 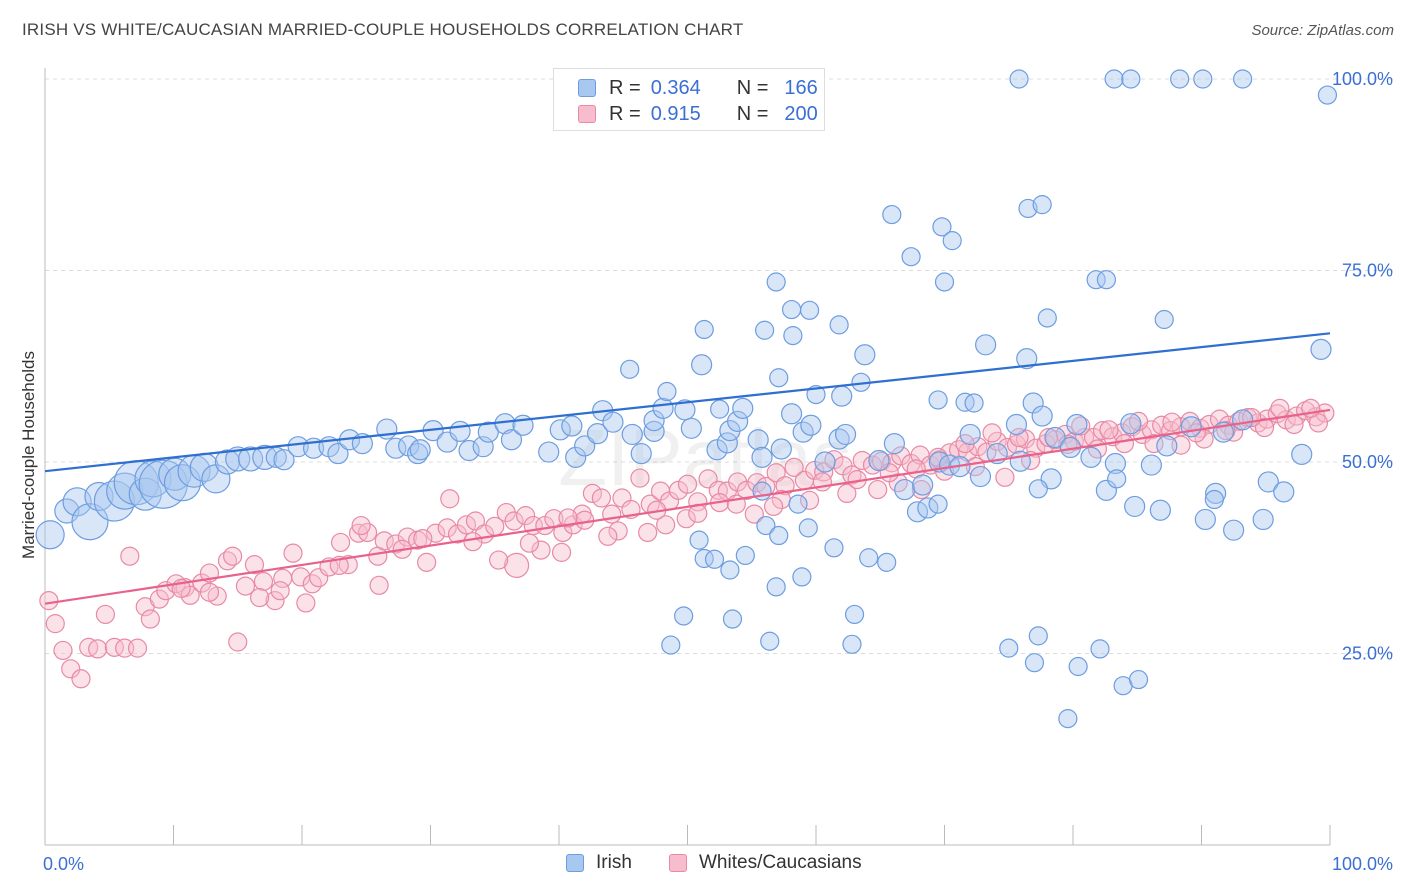 I want to click on legend-r-value: 0.364, so click(x=675, y=87).